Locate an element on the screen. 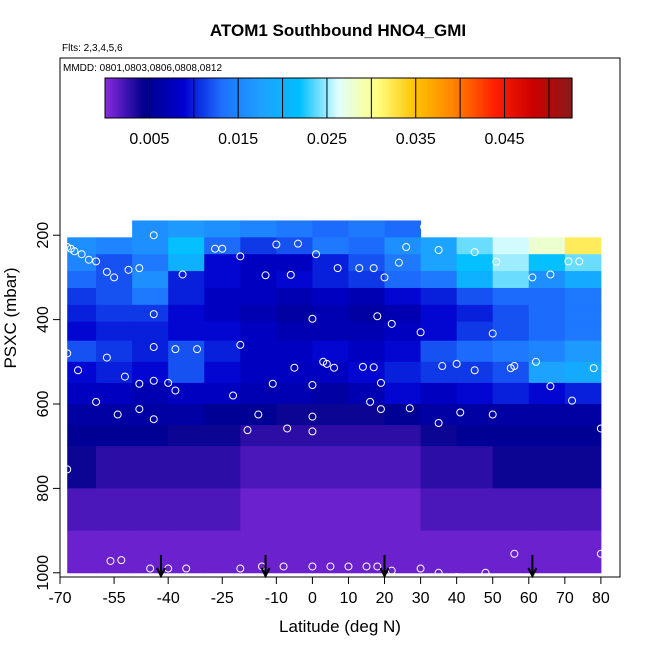 Image resolution: width=650 pixels, height=655 pixels. x-tick-label: 60 is located at coordinates (529, 598).